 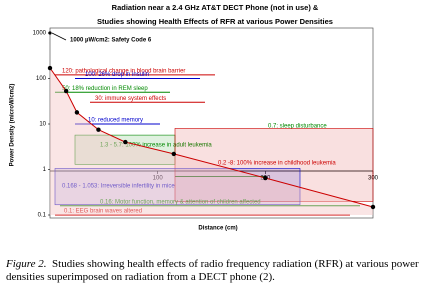 I want to click on annotation-label: 30: immune system effects, so click(x=130, y=99).